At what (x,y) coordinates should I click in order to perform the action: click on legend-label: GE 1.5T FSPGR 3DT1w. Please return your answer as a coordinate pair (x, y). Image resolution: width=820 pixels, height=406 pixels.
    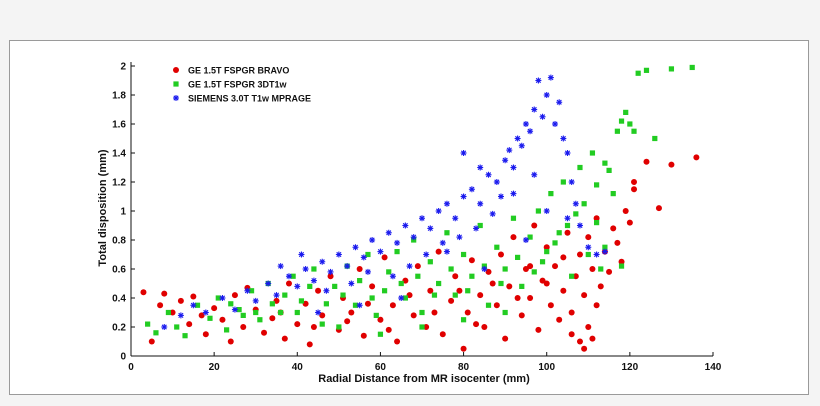
    Looking at the image, I should click on (238, 85).